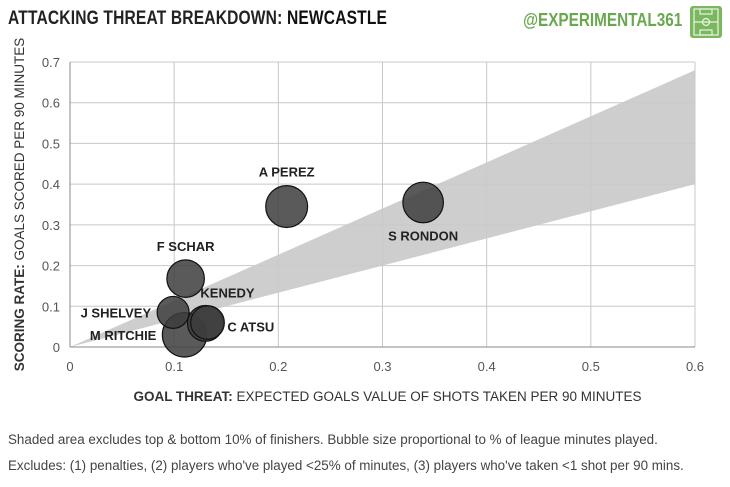 This screenshot has height=487, width=730. Describe the element at coordinates (227, 293) in the screenshot. I see `point-label: KENEDY` at that location.